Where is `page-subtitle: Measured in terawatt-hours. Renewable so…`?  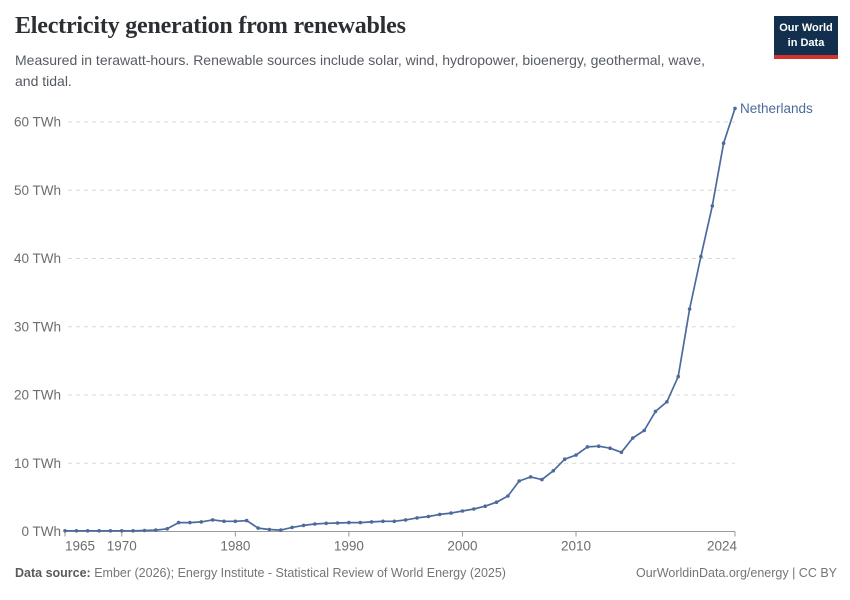
page-subtitle: Measured in terawatt-hours. Renewable so… is located at coordinates (360, 70).